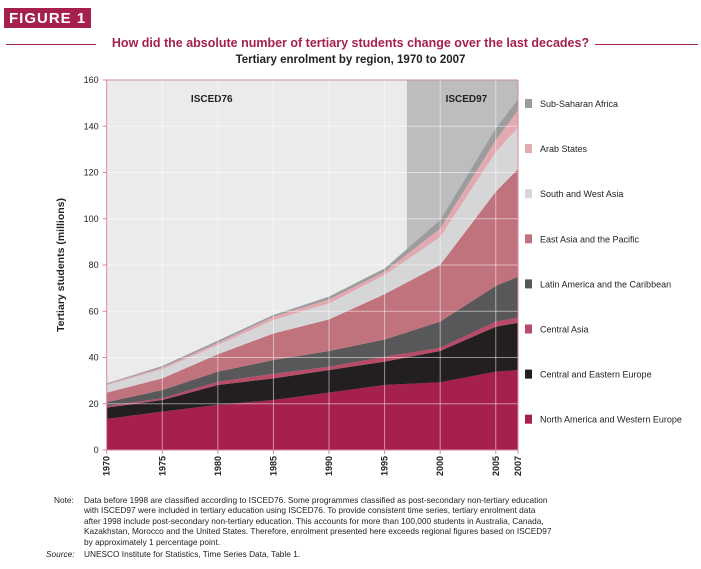 The height and width of the screenshot is (569, 701). Describe the element at coordinates (590, 239) in the screenshot. I see `legend-label: East Asia and the Pacific` at that location.